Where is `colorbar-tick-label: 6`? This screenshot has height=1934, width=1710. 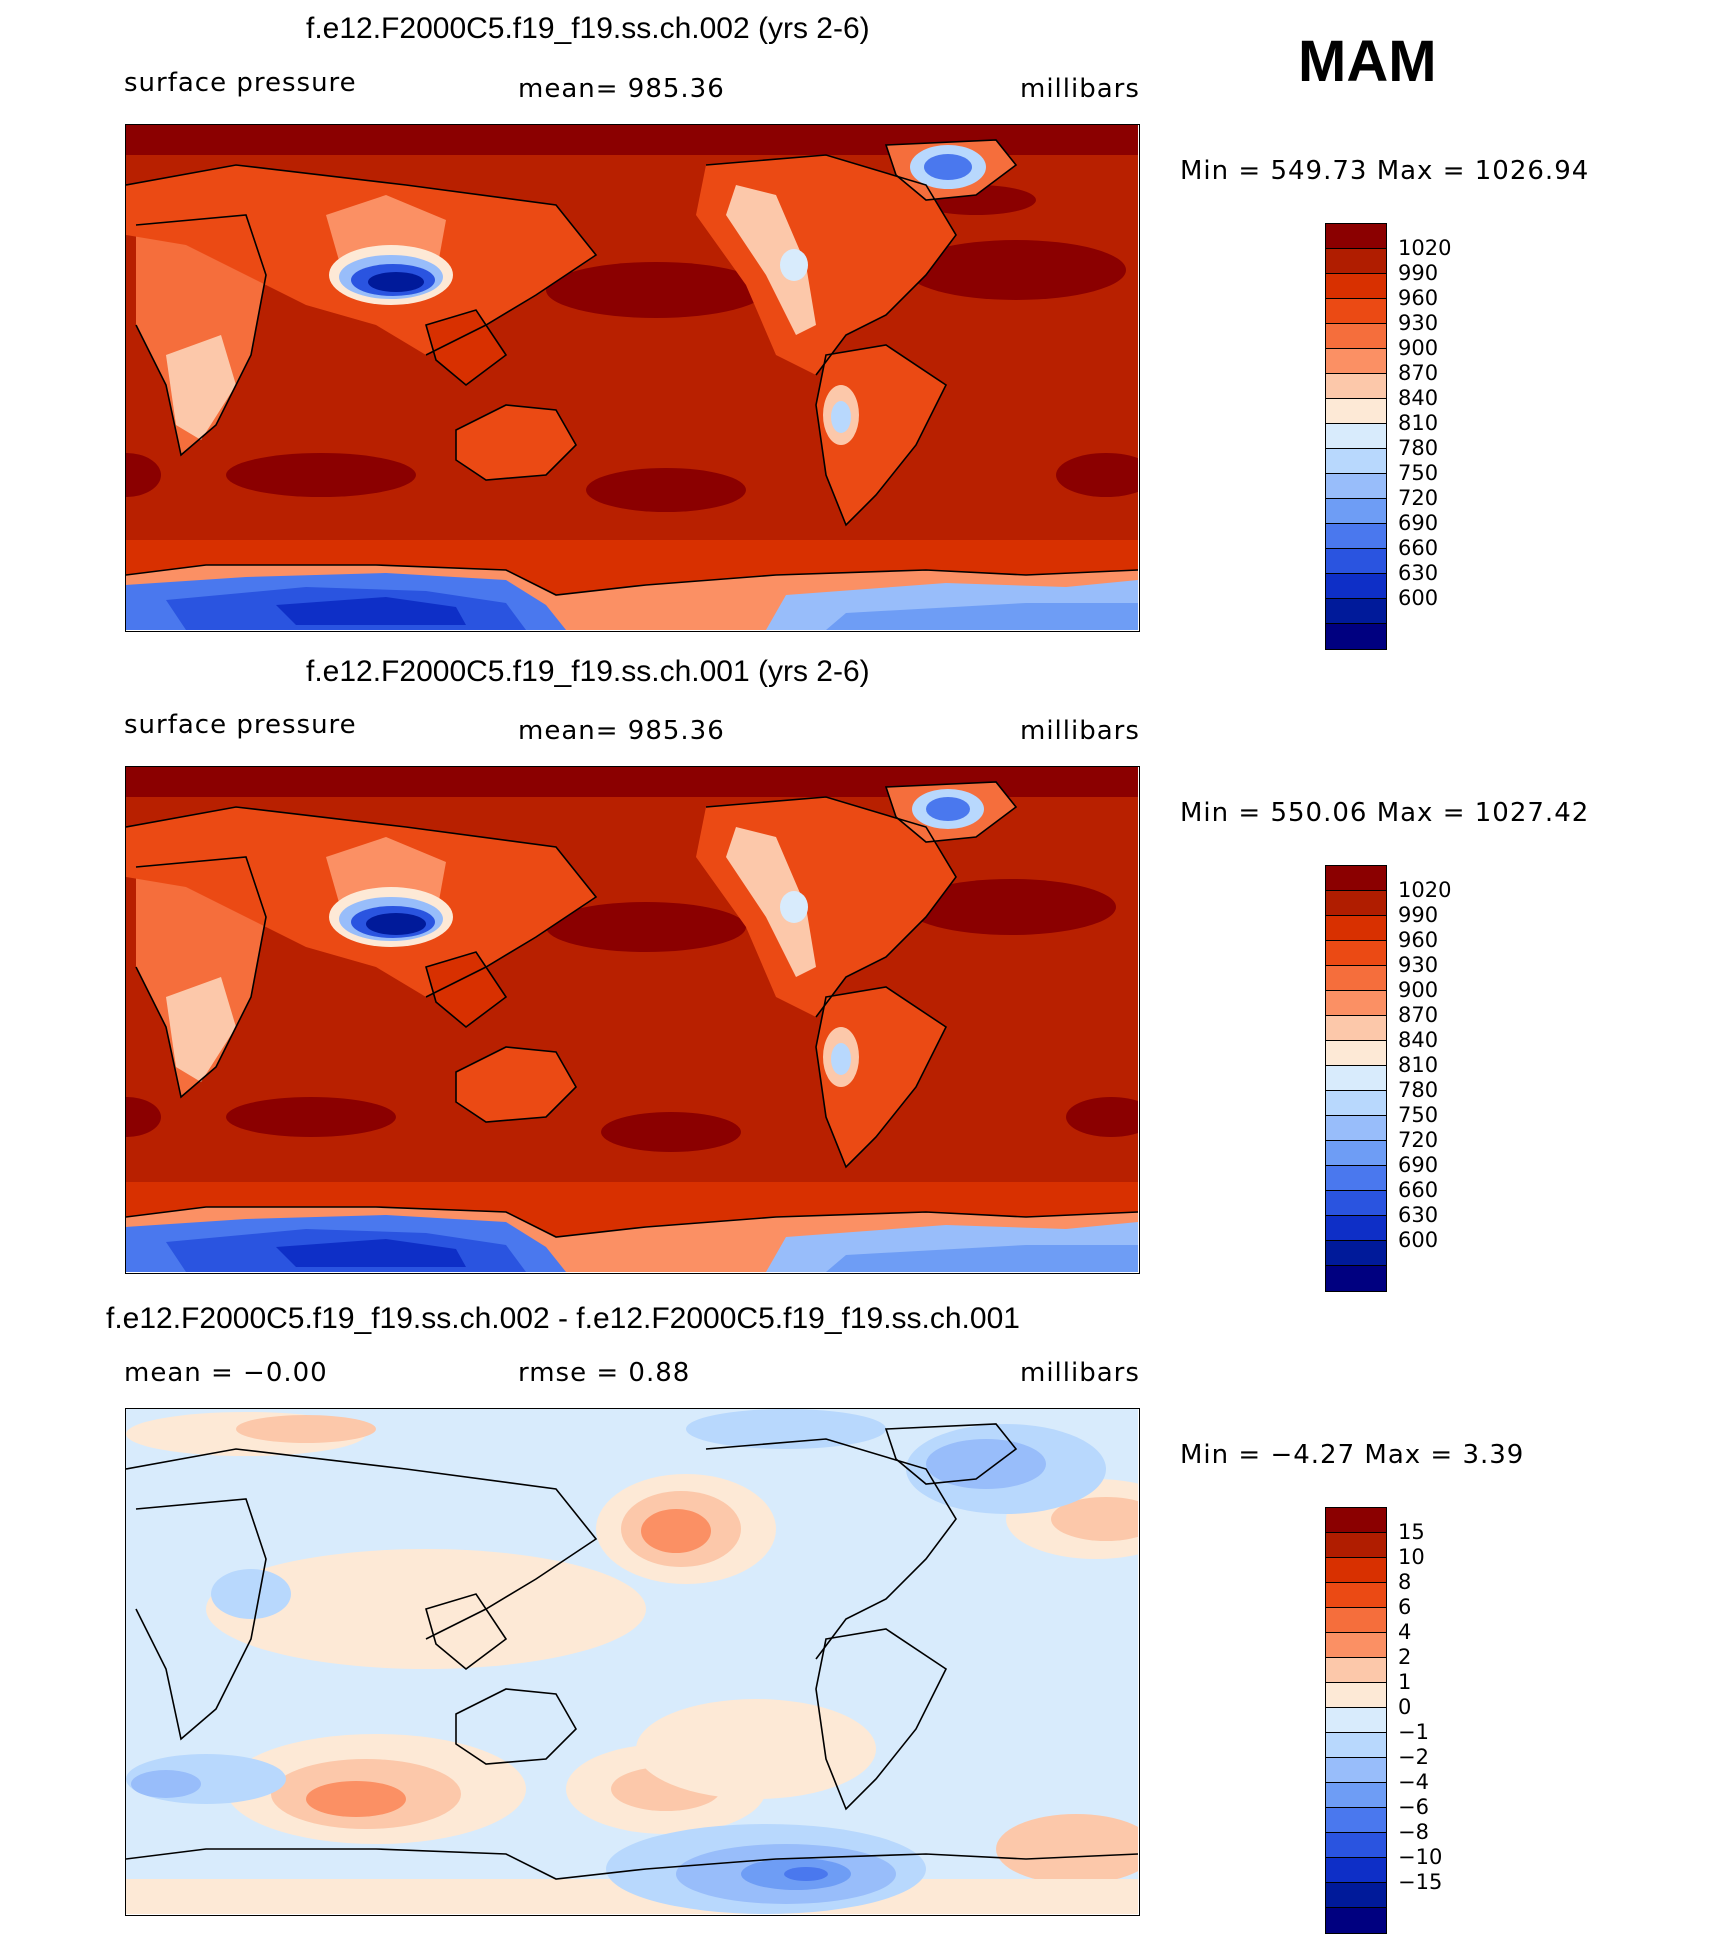 colorbar-tick-label: 6 is located at coordinates (1405, 1607).